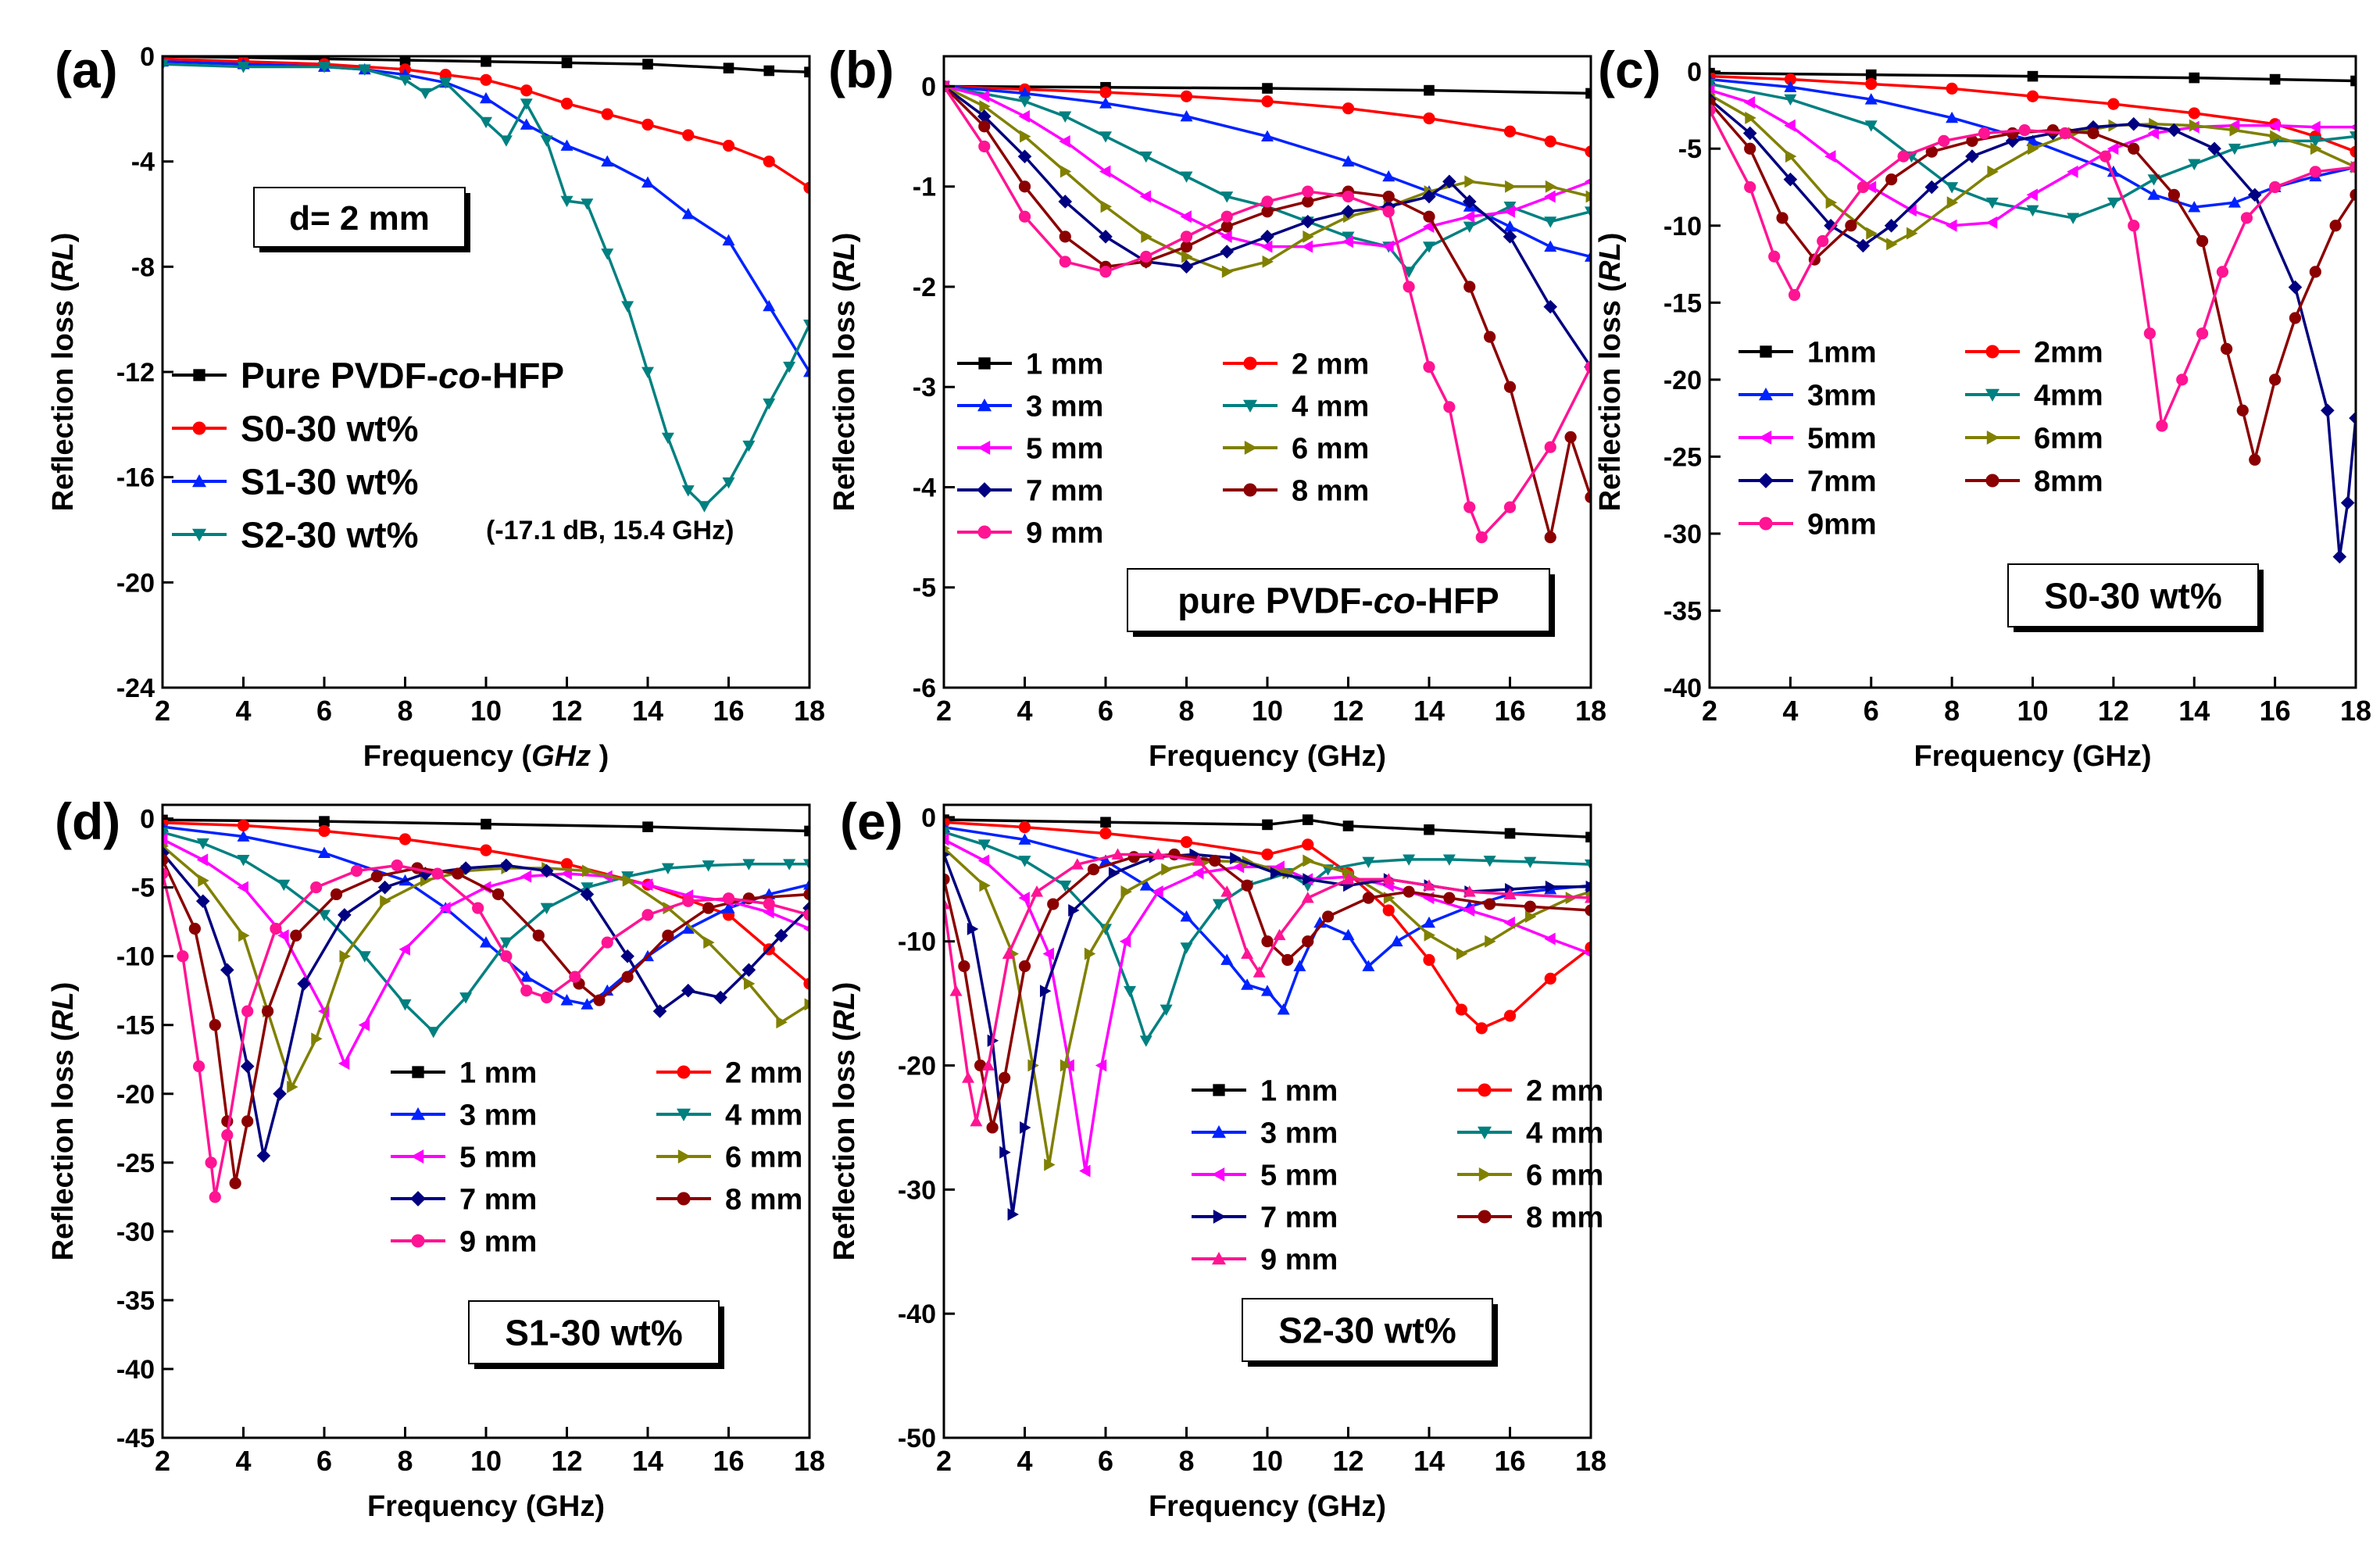 The height and width of the screenshot is (1555, 2380). I want to click on y-tick-label: -4, so click(143, 163).